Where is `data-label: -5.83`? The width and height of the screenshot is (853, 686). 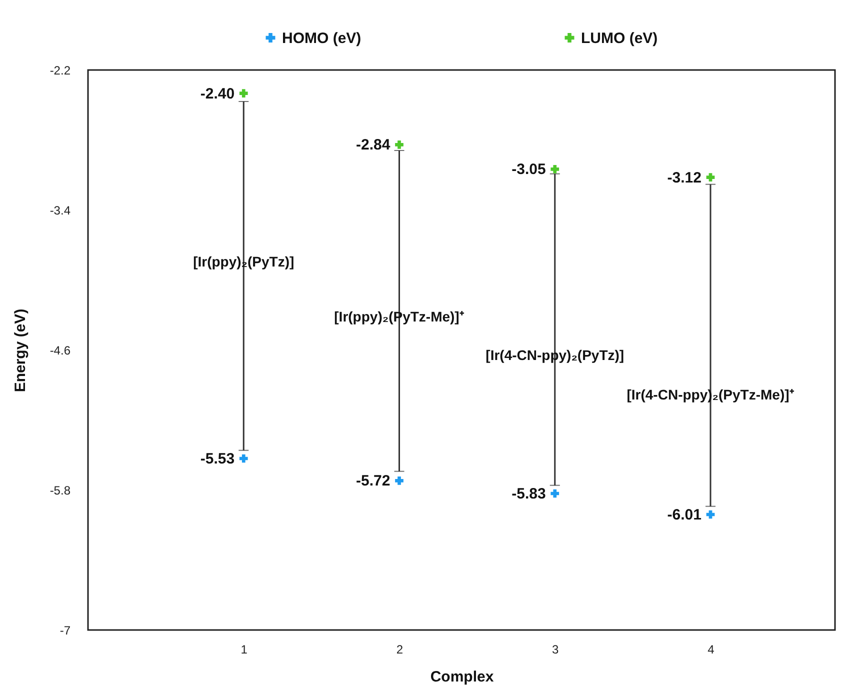 data-label: -5.83 is located at coordinates (529, 494).